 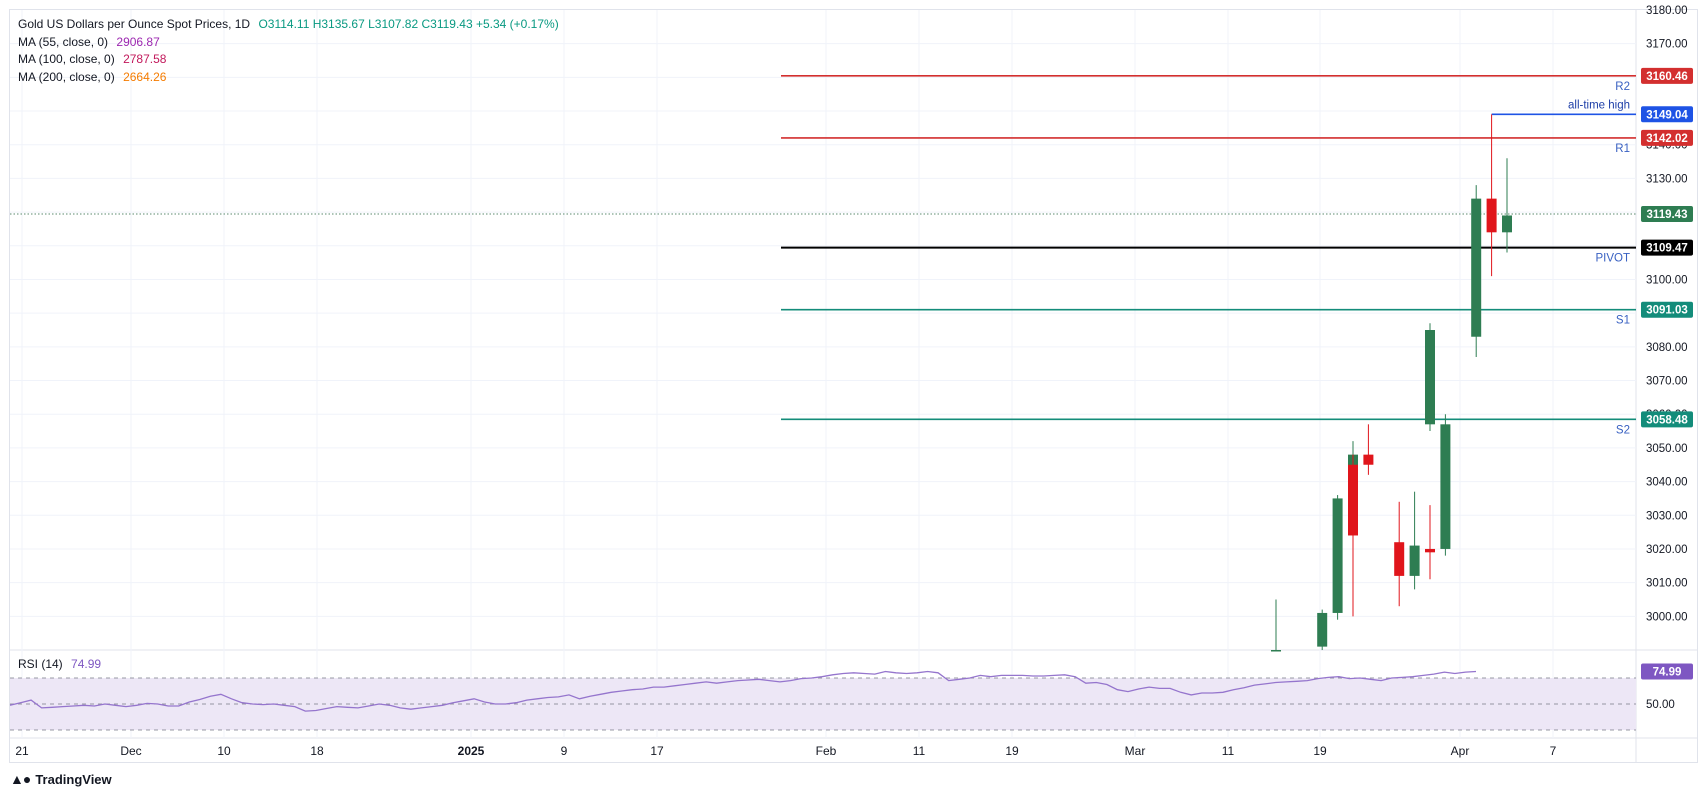 I want to click on level-name-s1: S1, so click(x=1623, y=321).